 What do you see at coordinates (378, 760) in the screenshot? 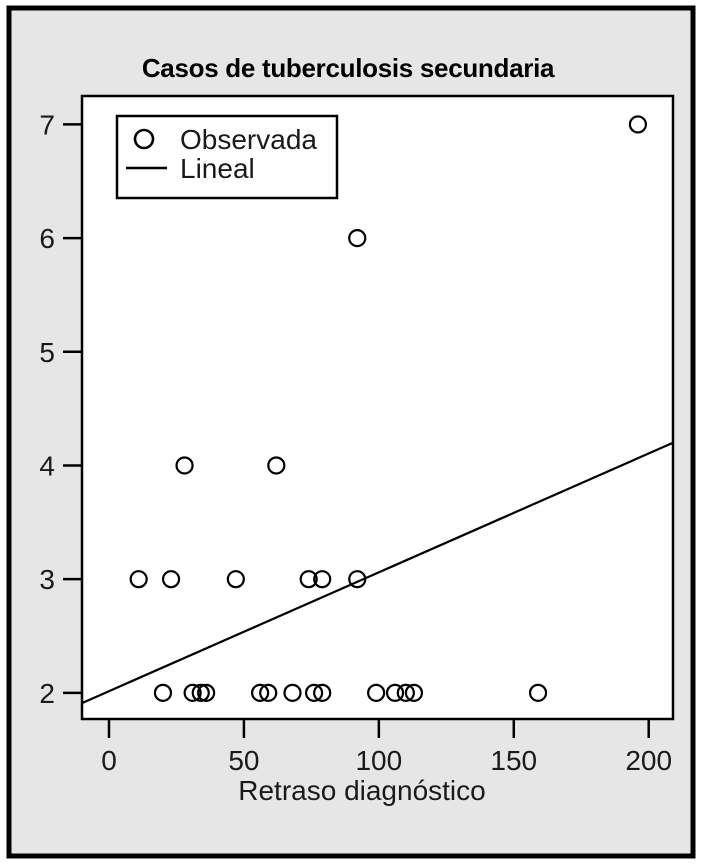
I see `x-tick-label: 100` at bounding box center [378, 760].